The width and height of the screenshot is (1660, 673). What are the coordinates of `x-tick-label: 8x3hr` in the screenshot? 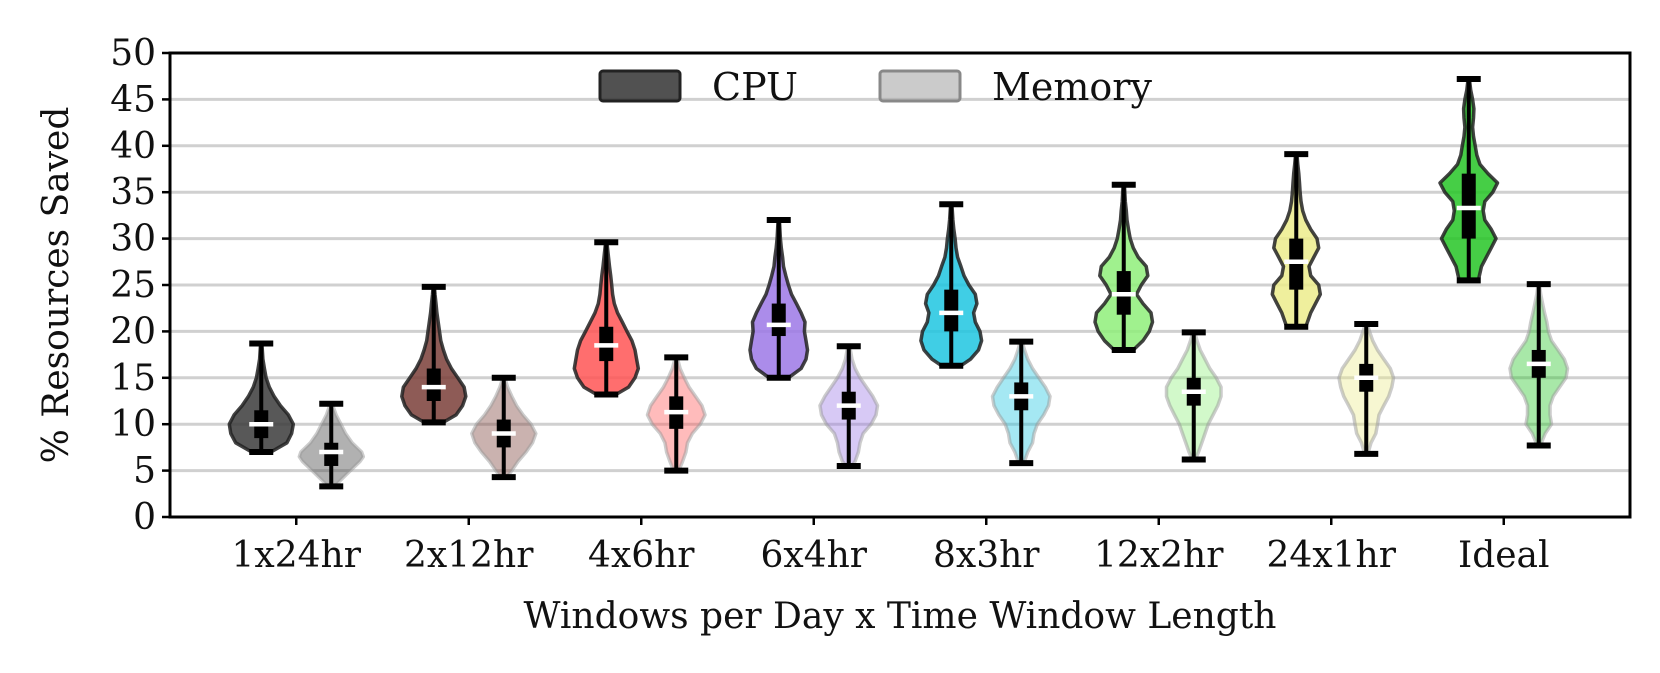 It's located at (986, 555).